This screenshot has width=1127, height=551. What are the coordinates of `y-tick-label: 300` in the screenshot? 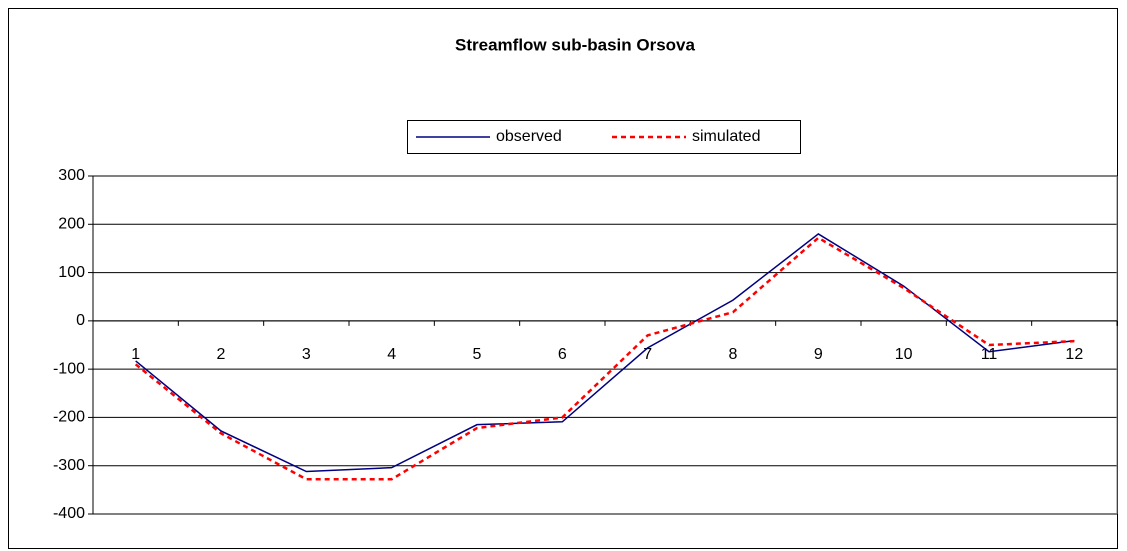 It's located at (71, 175).